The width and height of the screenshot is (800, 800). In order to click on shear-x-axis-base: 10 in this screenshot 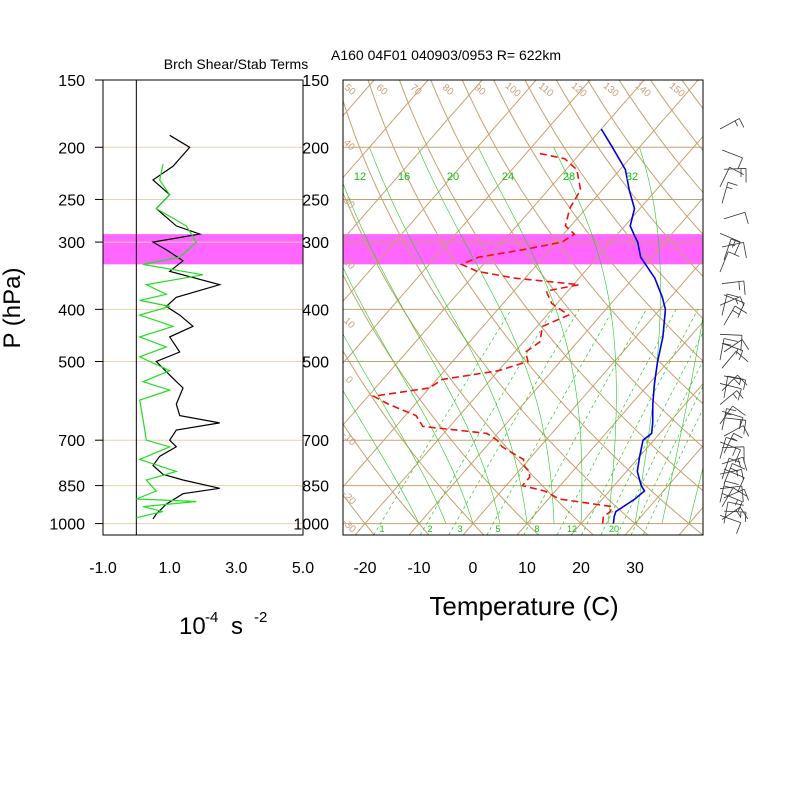, I will do `click(192, 626)`.